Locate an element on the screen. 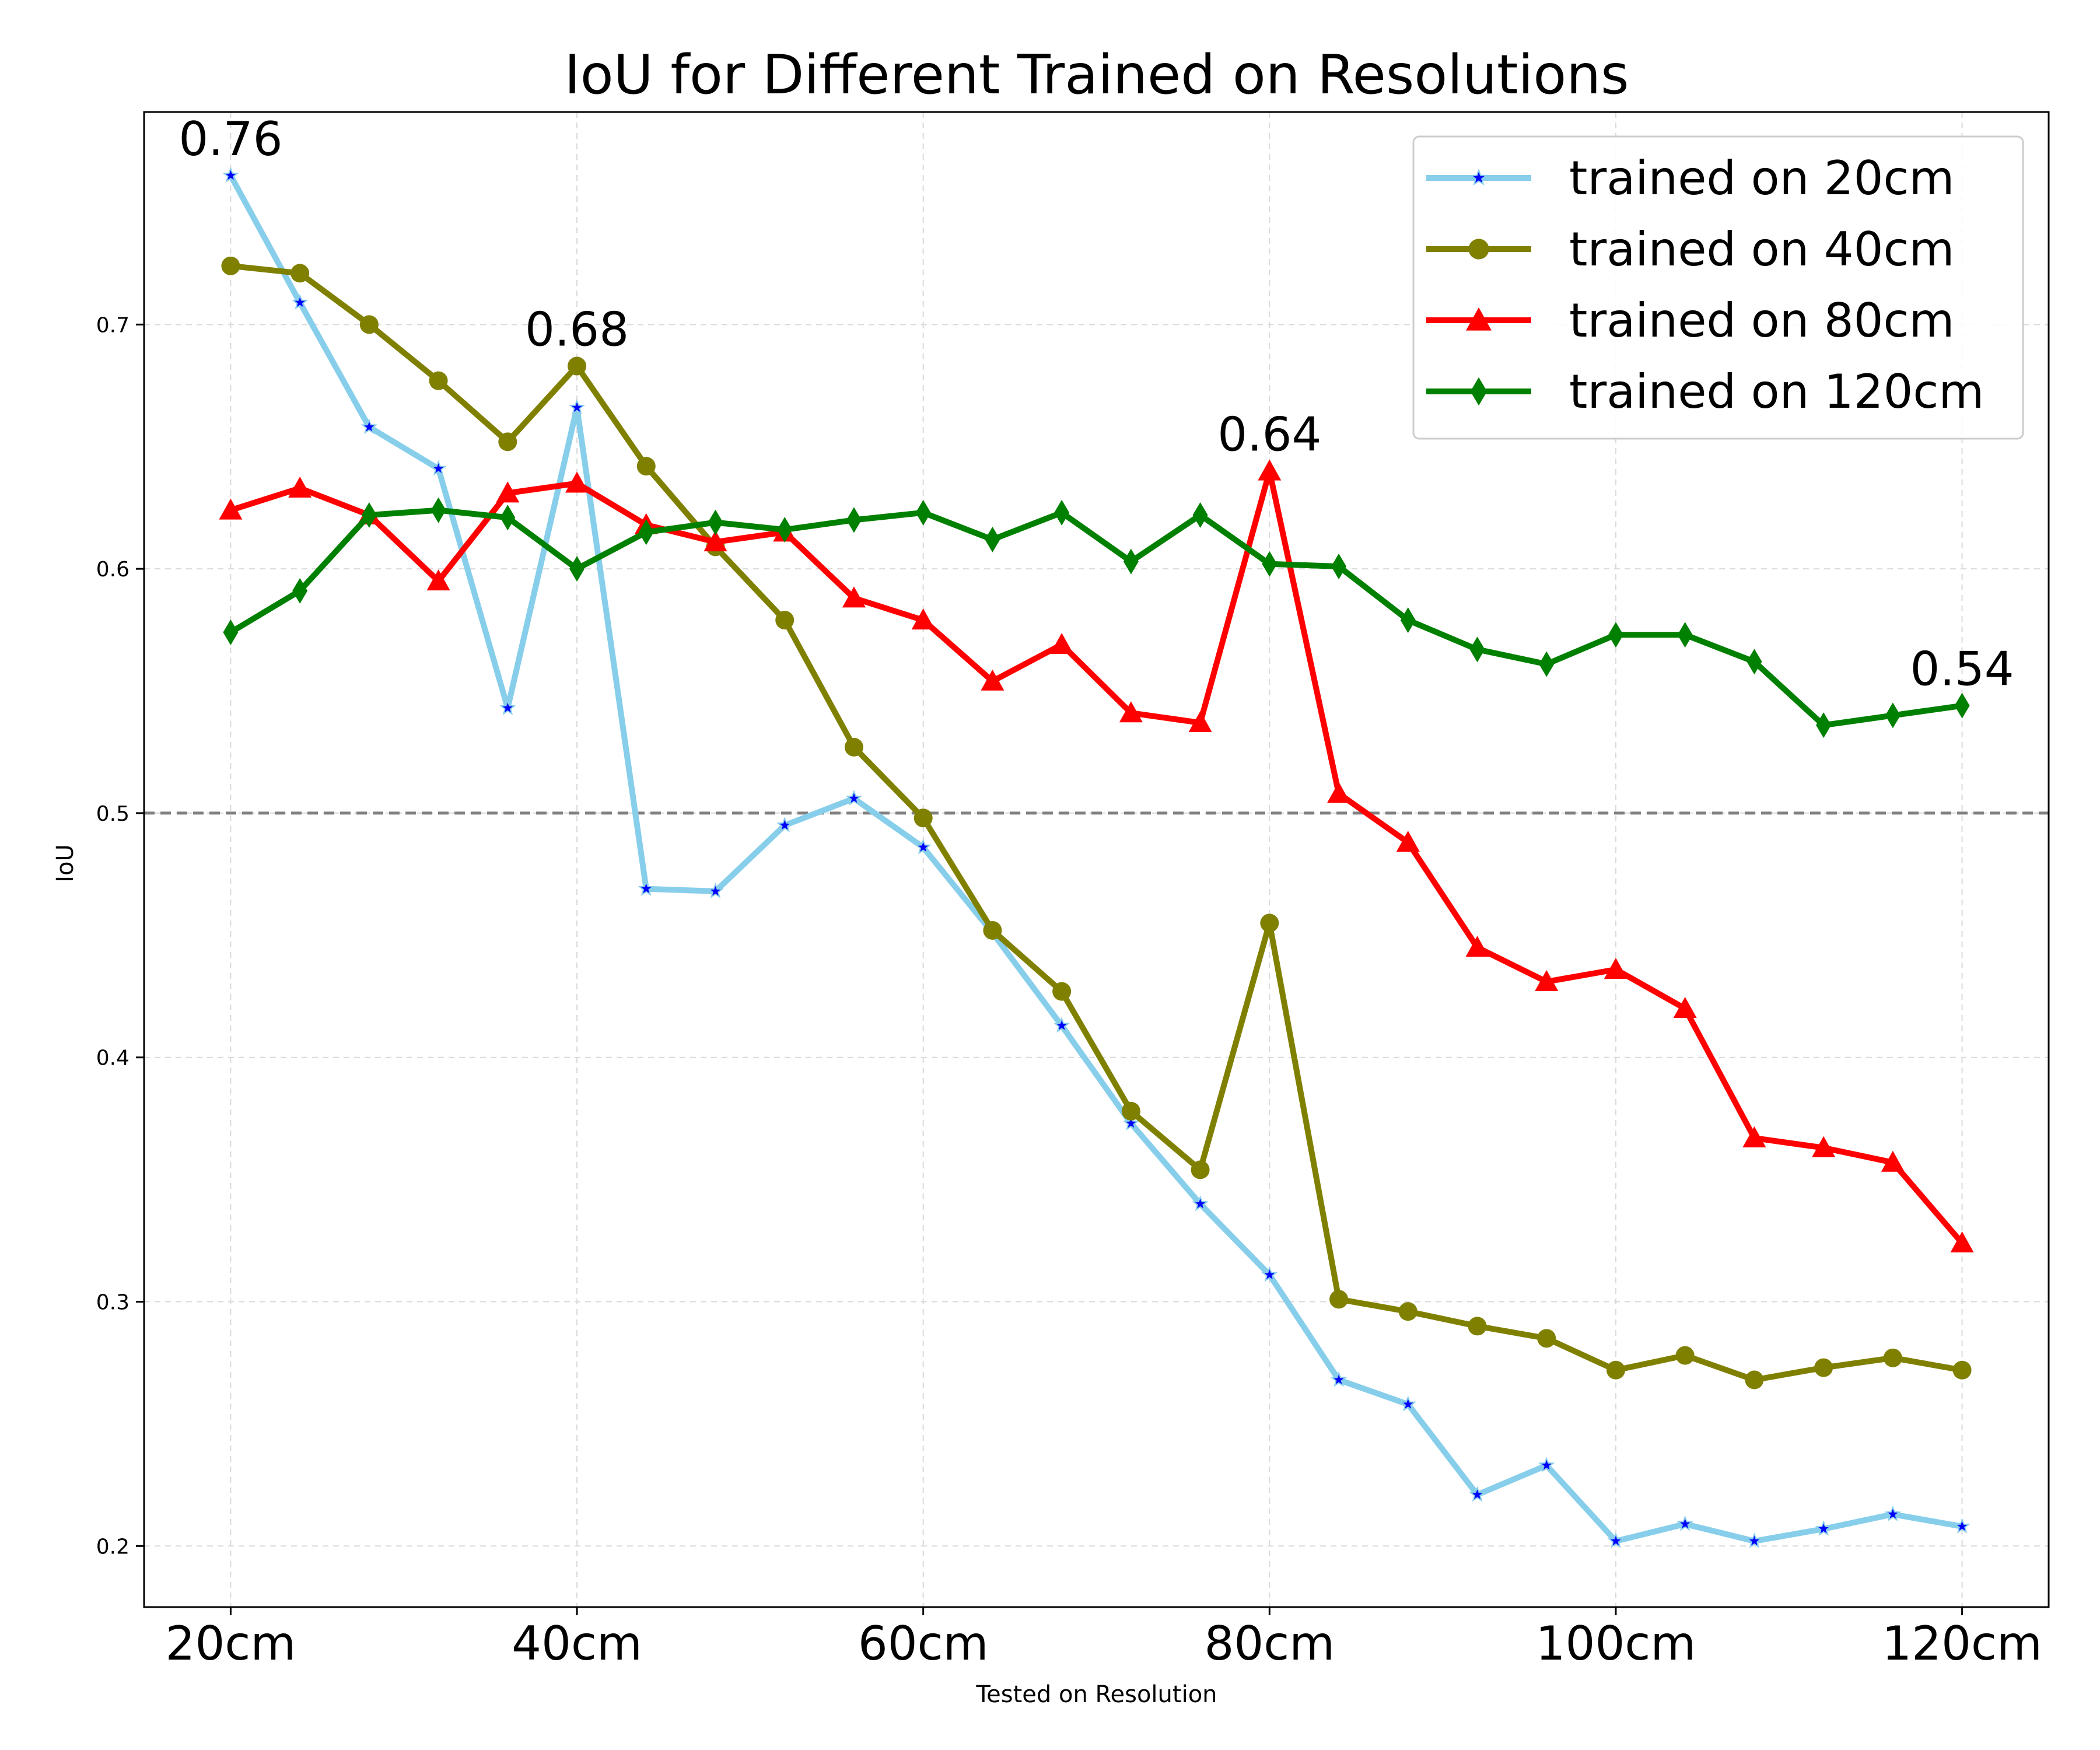 This screenshot has width=2100, height=1750. legend-label: trained on 40cm is located at coordinates (1761, 249).